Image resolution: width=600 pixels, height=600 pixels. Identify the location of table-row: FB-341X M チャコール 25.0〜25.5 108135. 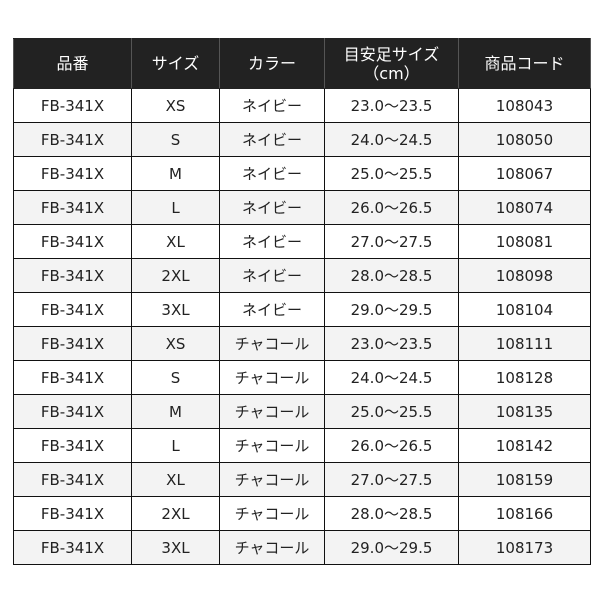
(302, 411).